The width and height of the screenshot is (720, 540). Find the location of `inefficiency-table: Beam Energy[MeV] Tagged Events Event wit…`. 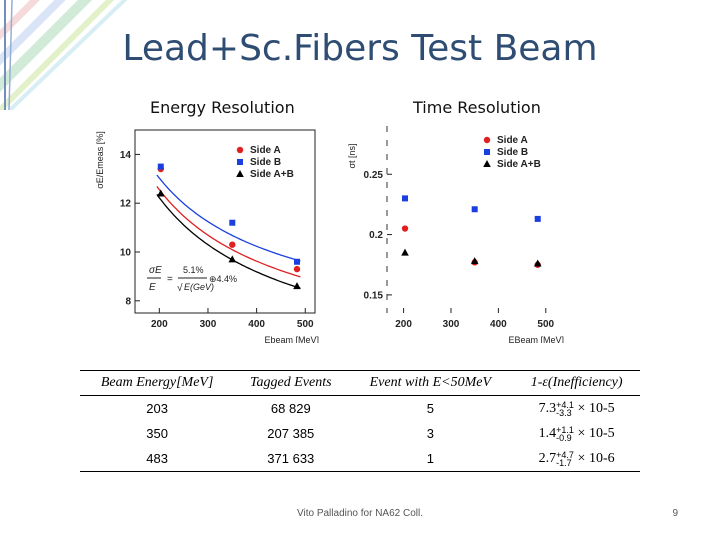

inefficiency-table: Beam Energy[MeV] Tagged Events Event wit… is located at coordinates (360, 421).